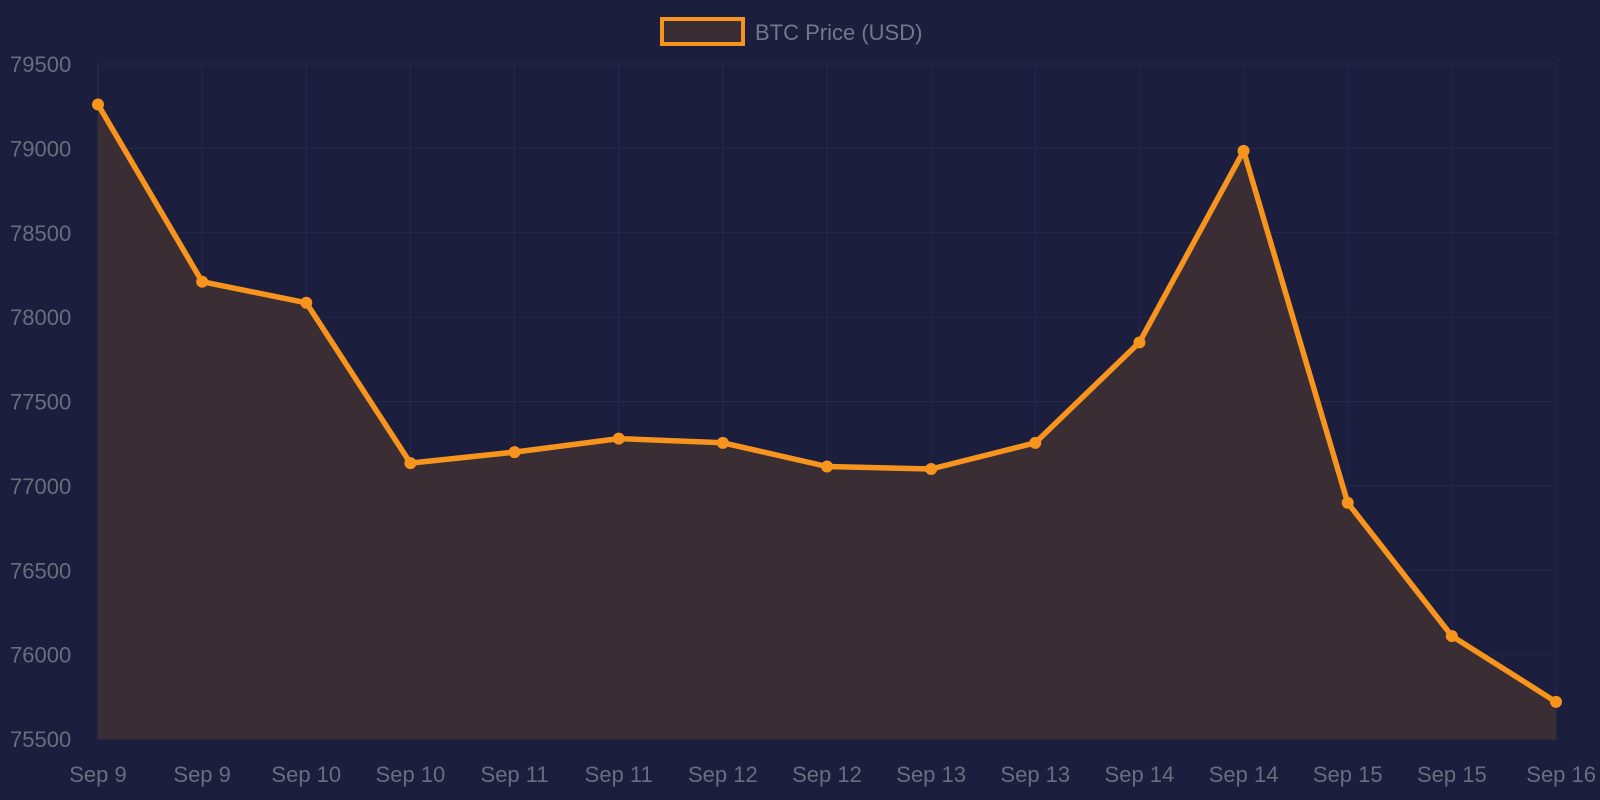 The width and height of the screenshot is (1600, 800). I want to click on x-tick-label-11: Sep 14, so click(1244, 774).